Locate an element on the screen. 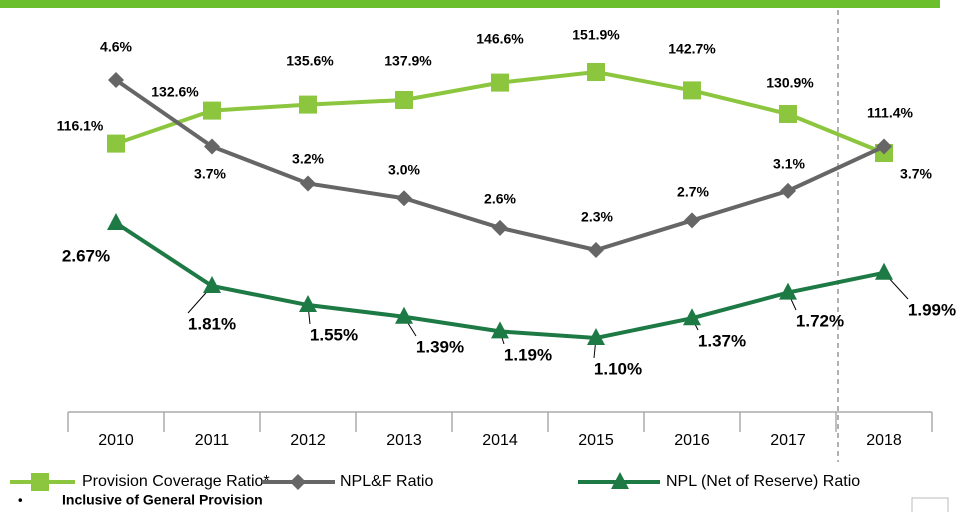  data-label: 1.10% is located at coordinates (618, 368).